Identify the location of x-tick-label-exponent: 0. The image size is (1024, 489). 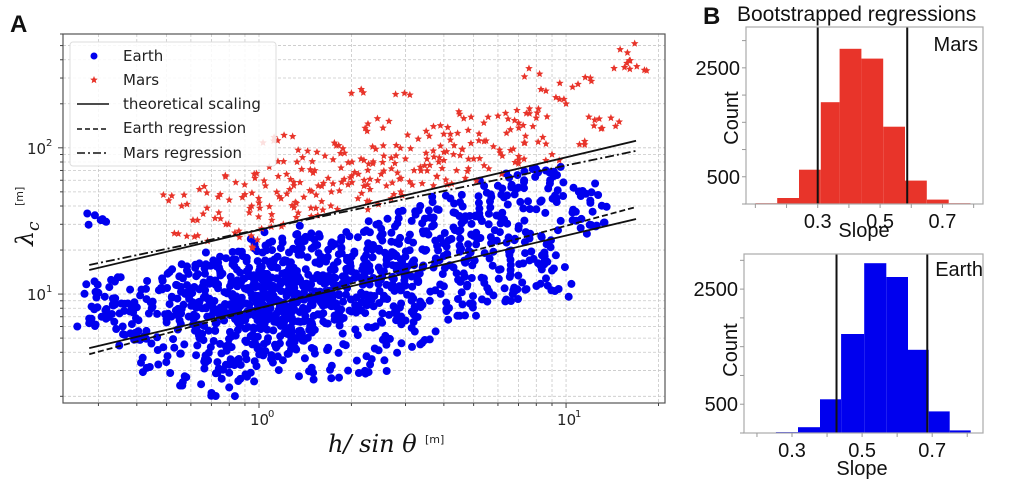
(271, 414).